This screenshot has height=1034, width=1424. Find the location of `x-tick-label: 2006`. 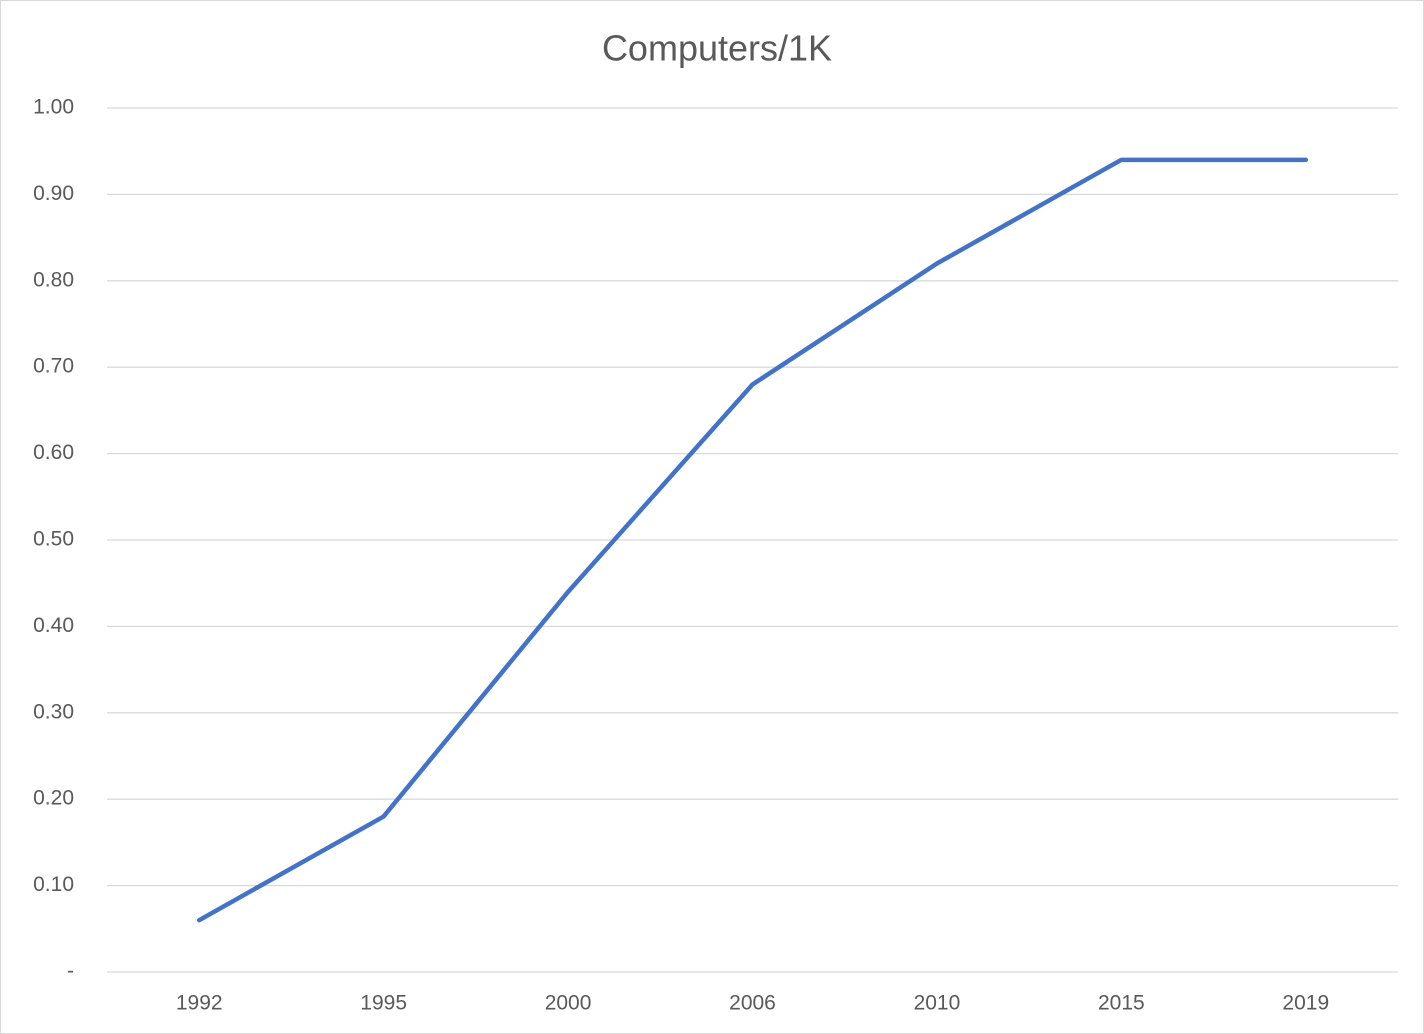

x-tick-label: 2006 is located at coordinates (752, 1003).